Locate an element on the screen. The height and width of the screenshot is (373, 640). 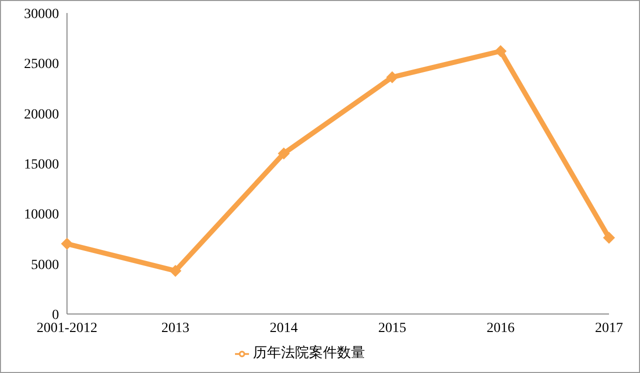
y-tick-label: 25000 is located at coordinates (41, 64).